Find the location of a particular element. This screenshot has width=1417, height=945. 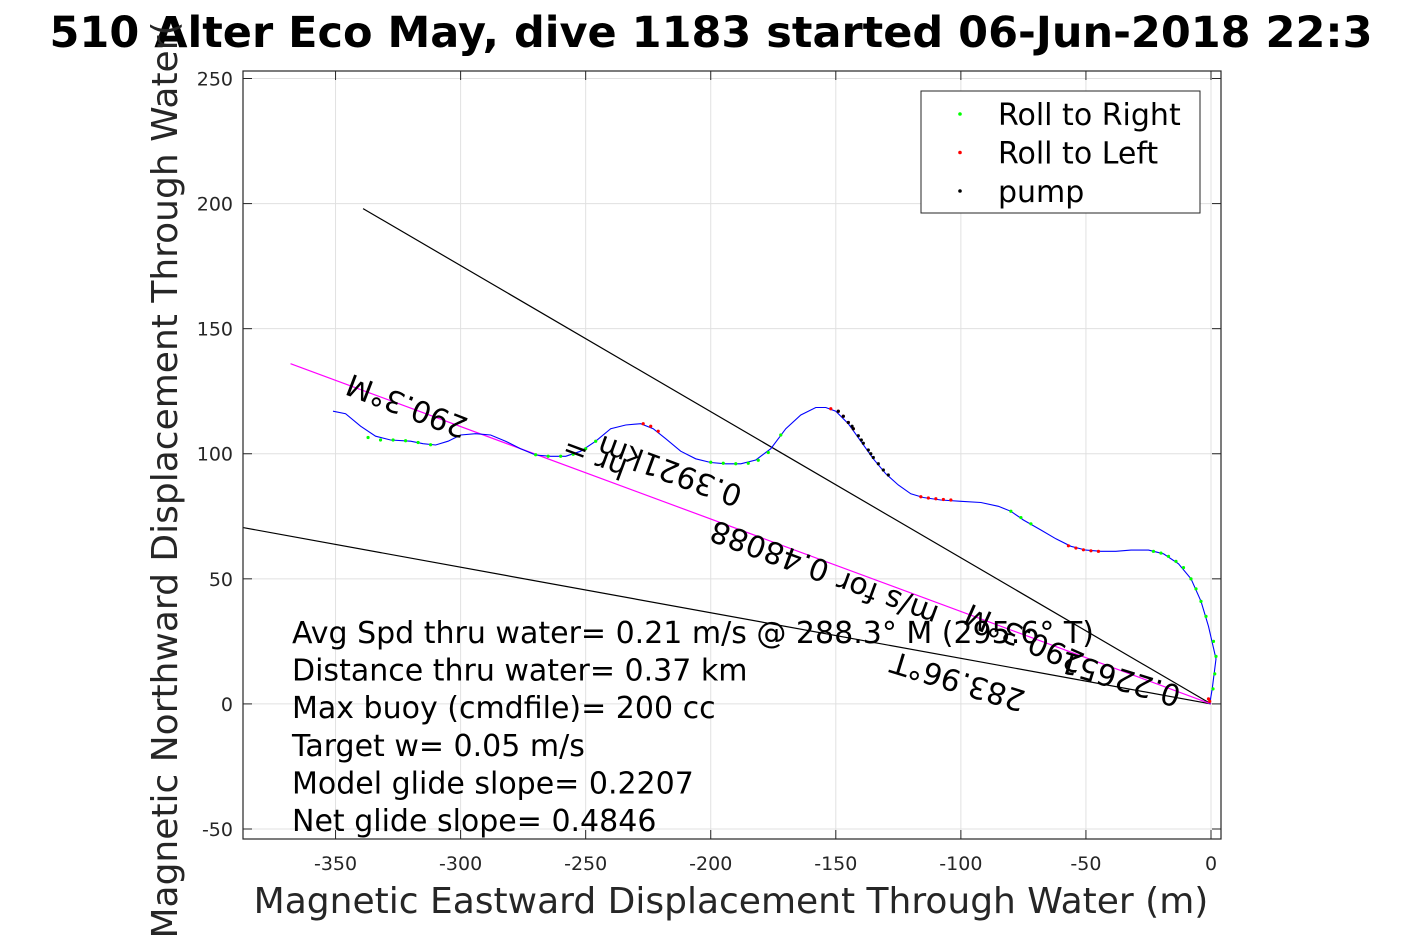

stat-line: Max buoy (cmdfile)= 200 cc is located at coordinates (504, 708).